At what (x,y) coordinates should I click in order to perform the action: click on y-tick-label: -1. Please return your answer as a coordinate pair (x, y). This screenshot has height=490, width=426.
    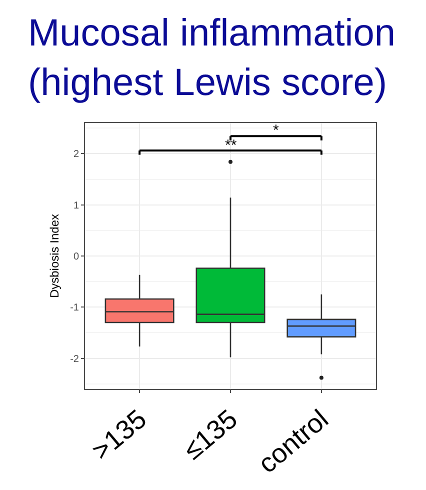
    Looking at the image, I should click on (75, 308).